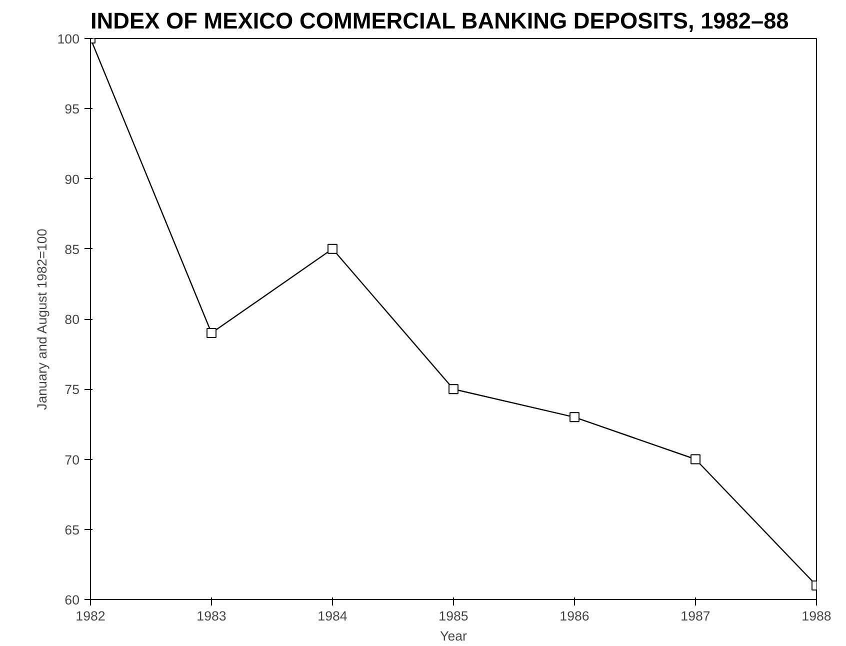 Image resolution: width=846 pixels, height=646 pixels. I want to click on y-tick-label: 80, so click(72, 319).